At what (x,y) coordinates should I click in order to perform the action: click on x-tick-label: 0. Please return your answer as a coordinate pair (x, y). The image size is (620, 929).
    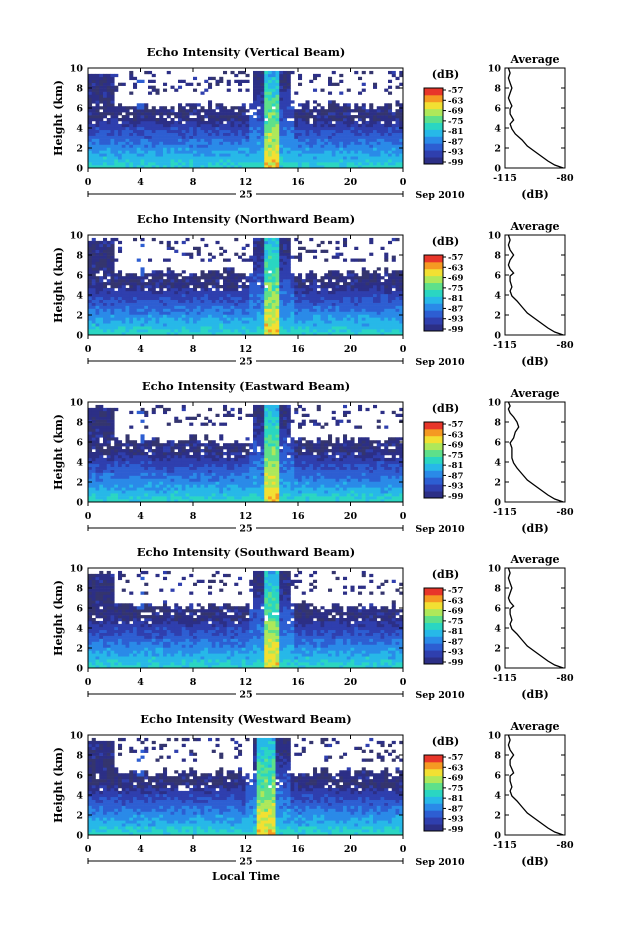
    Looking at the image, I should click on (88, 349).